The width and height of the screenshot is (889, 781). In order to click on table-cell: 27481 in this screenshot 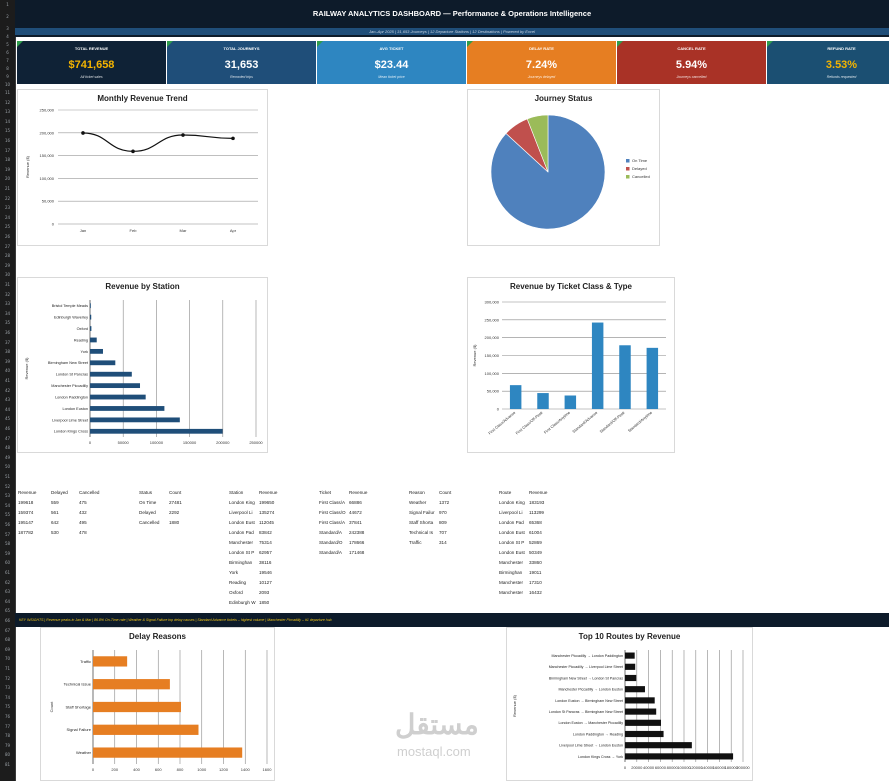, I will do `click(175, 502)`.